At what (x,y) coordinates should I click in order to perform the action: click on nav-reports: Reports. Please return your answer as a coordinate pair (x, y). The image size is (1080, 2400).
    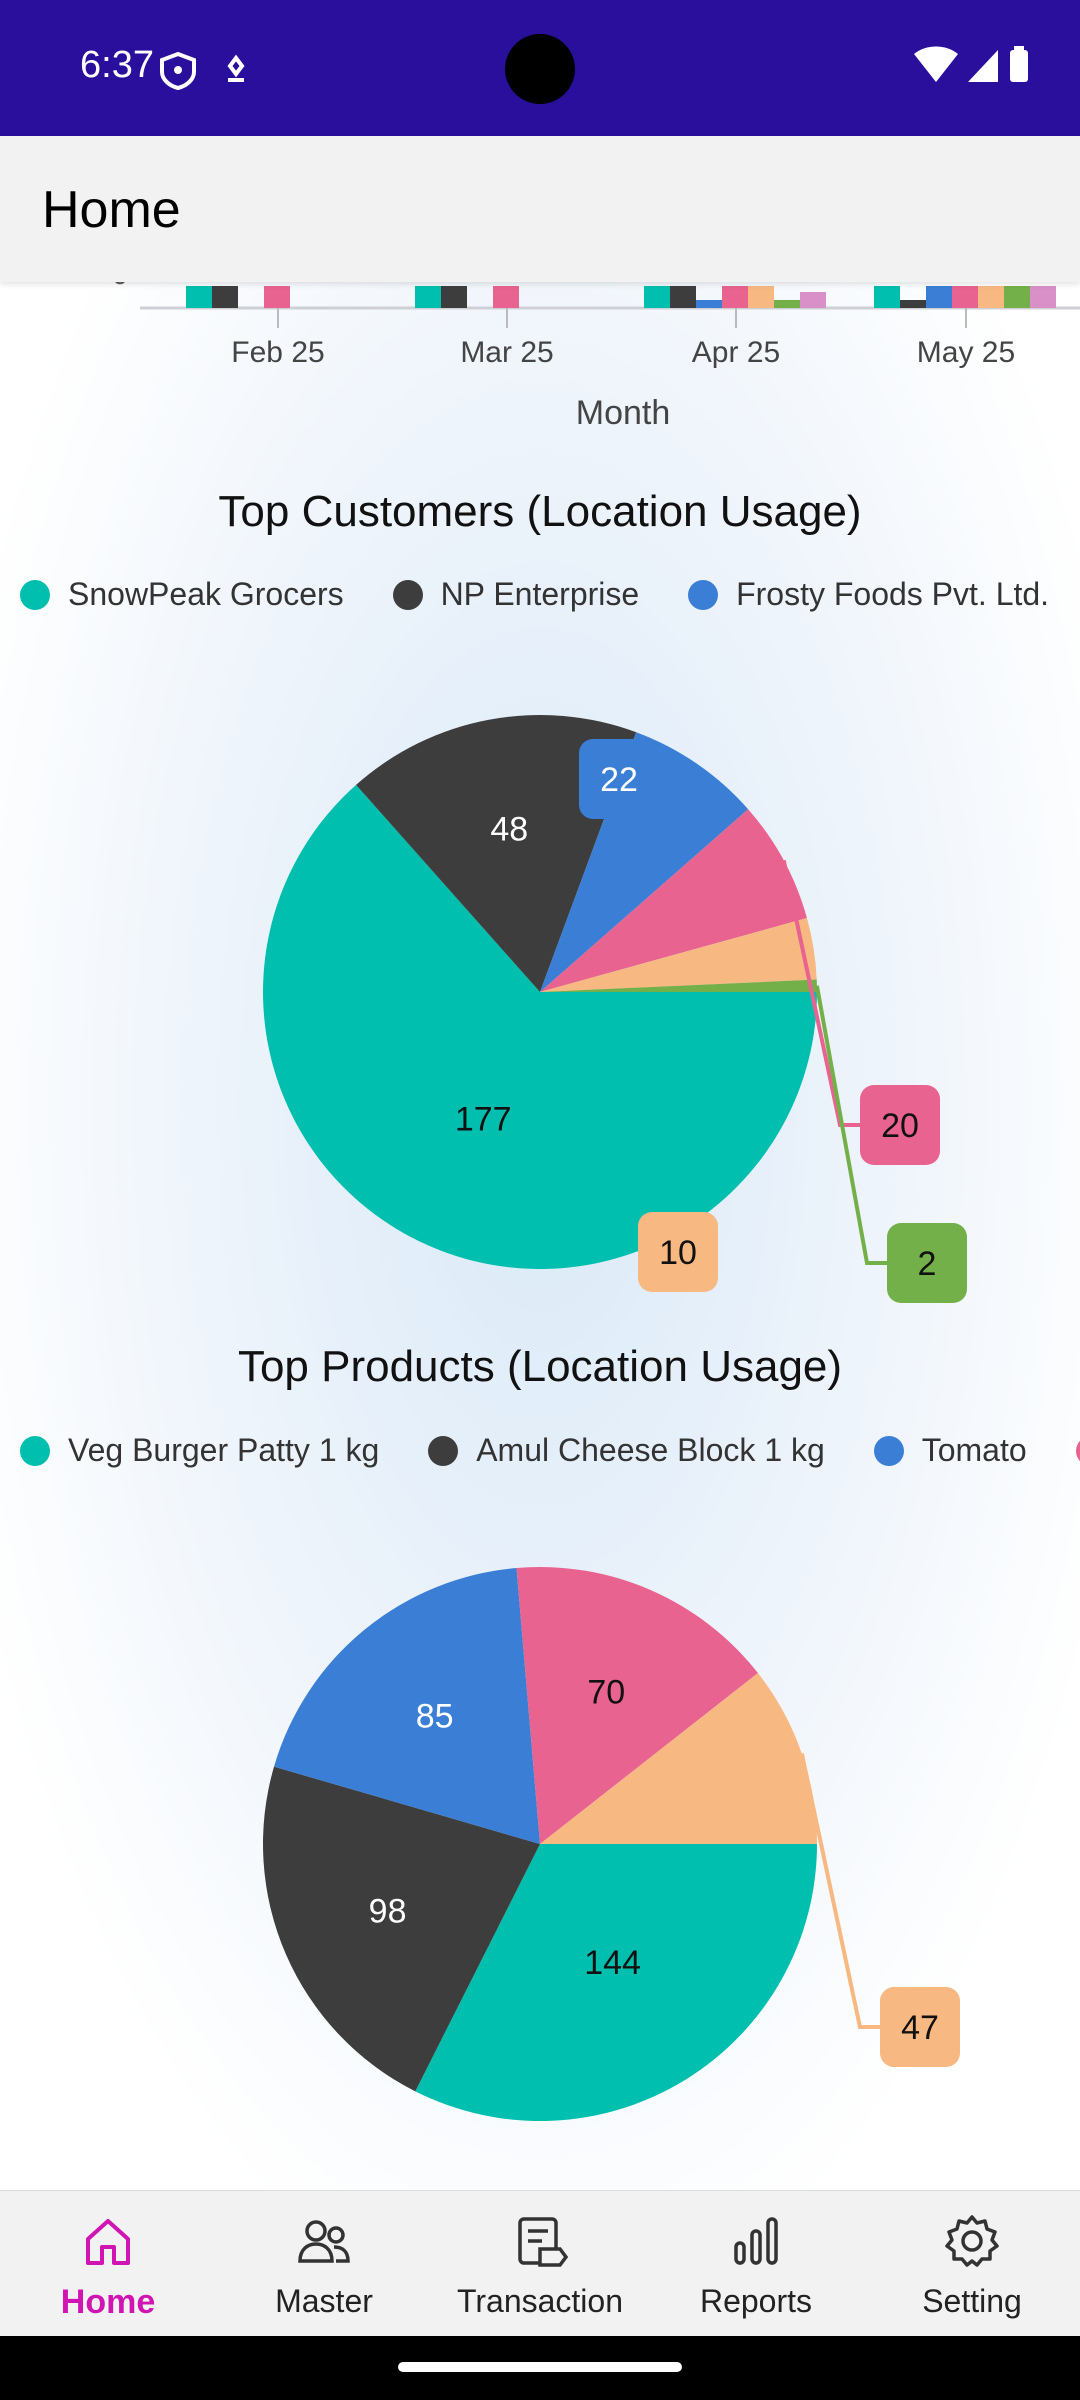
    Looking at the image, I should click on (756, 2264).